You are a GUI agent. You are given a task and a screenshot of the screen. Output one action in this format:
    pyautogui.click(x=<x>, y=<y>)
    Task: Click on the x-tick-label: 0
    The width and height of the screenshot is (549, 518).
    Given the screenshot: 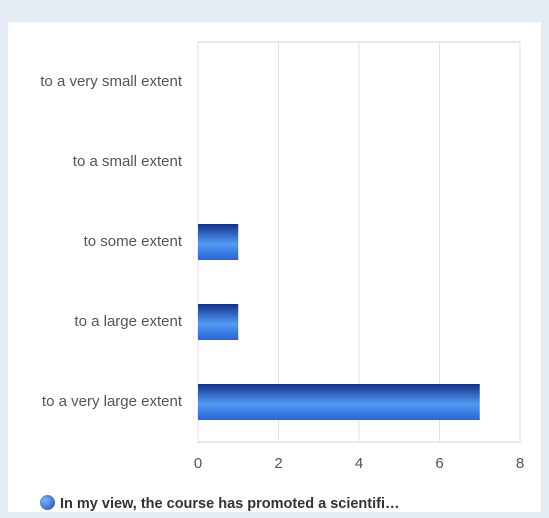 What is the action you would take?
    pyautogui.click(x=198, y=463)
    